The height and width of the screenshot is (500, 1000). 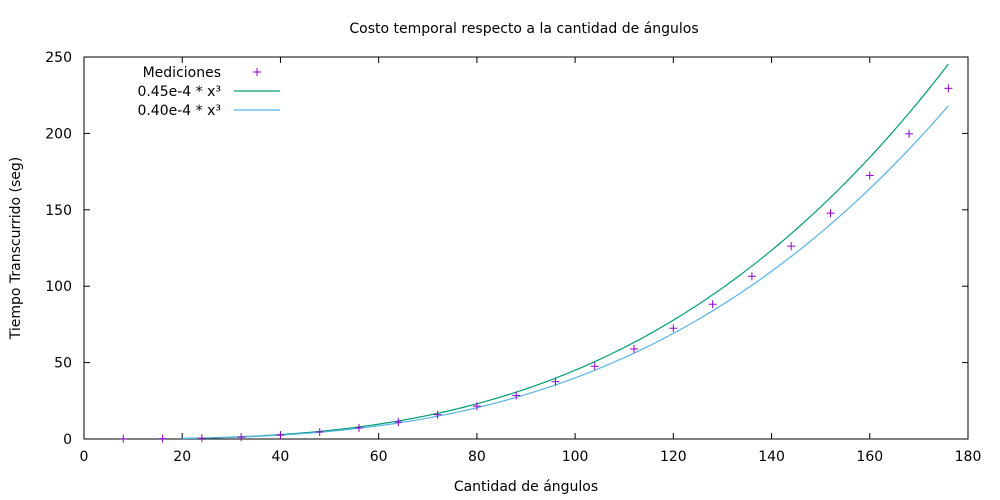 I want to click on y-axis-label: Tiempo Transcurrido (seg), so click(x=16, y=249).